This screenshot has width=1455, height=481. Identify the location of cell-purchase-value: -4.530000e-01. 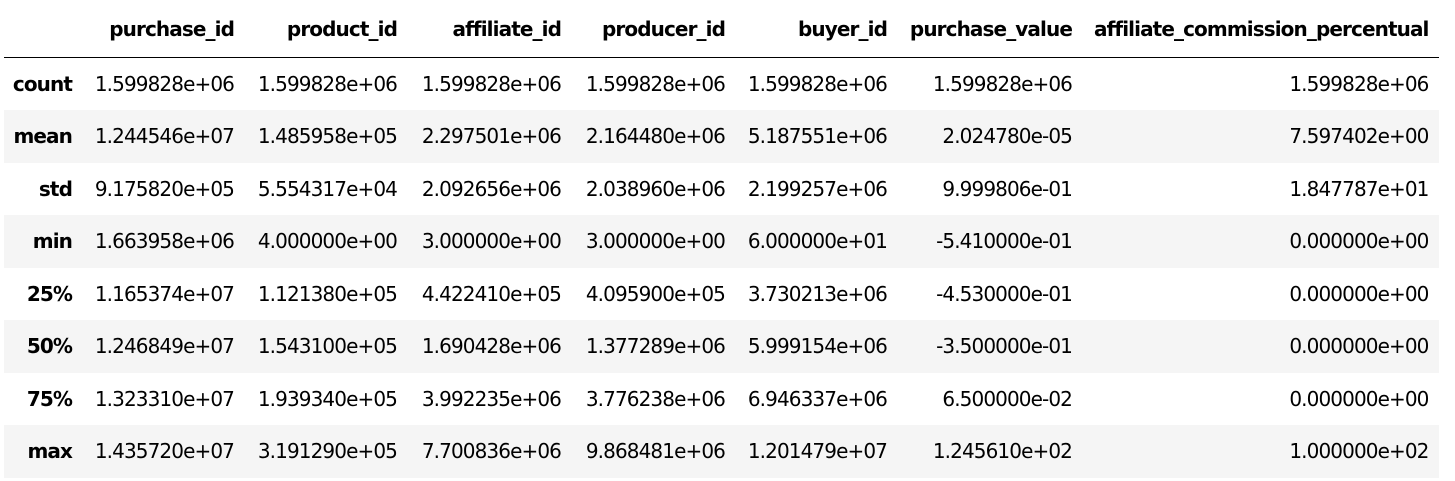
(1004, 293).